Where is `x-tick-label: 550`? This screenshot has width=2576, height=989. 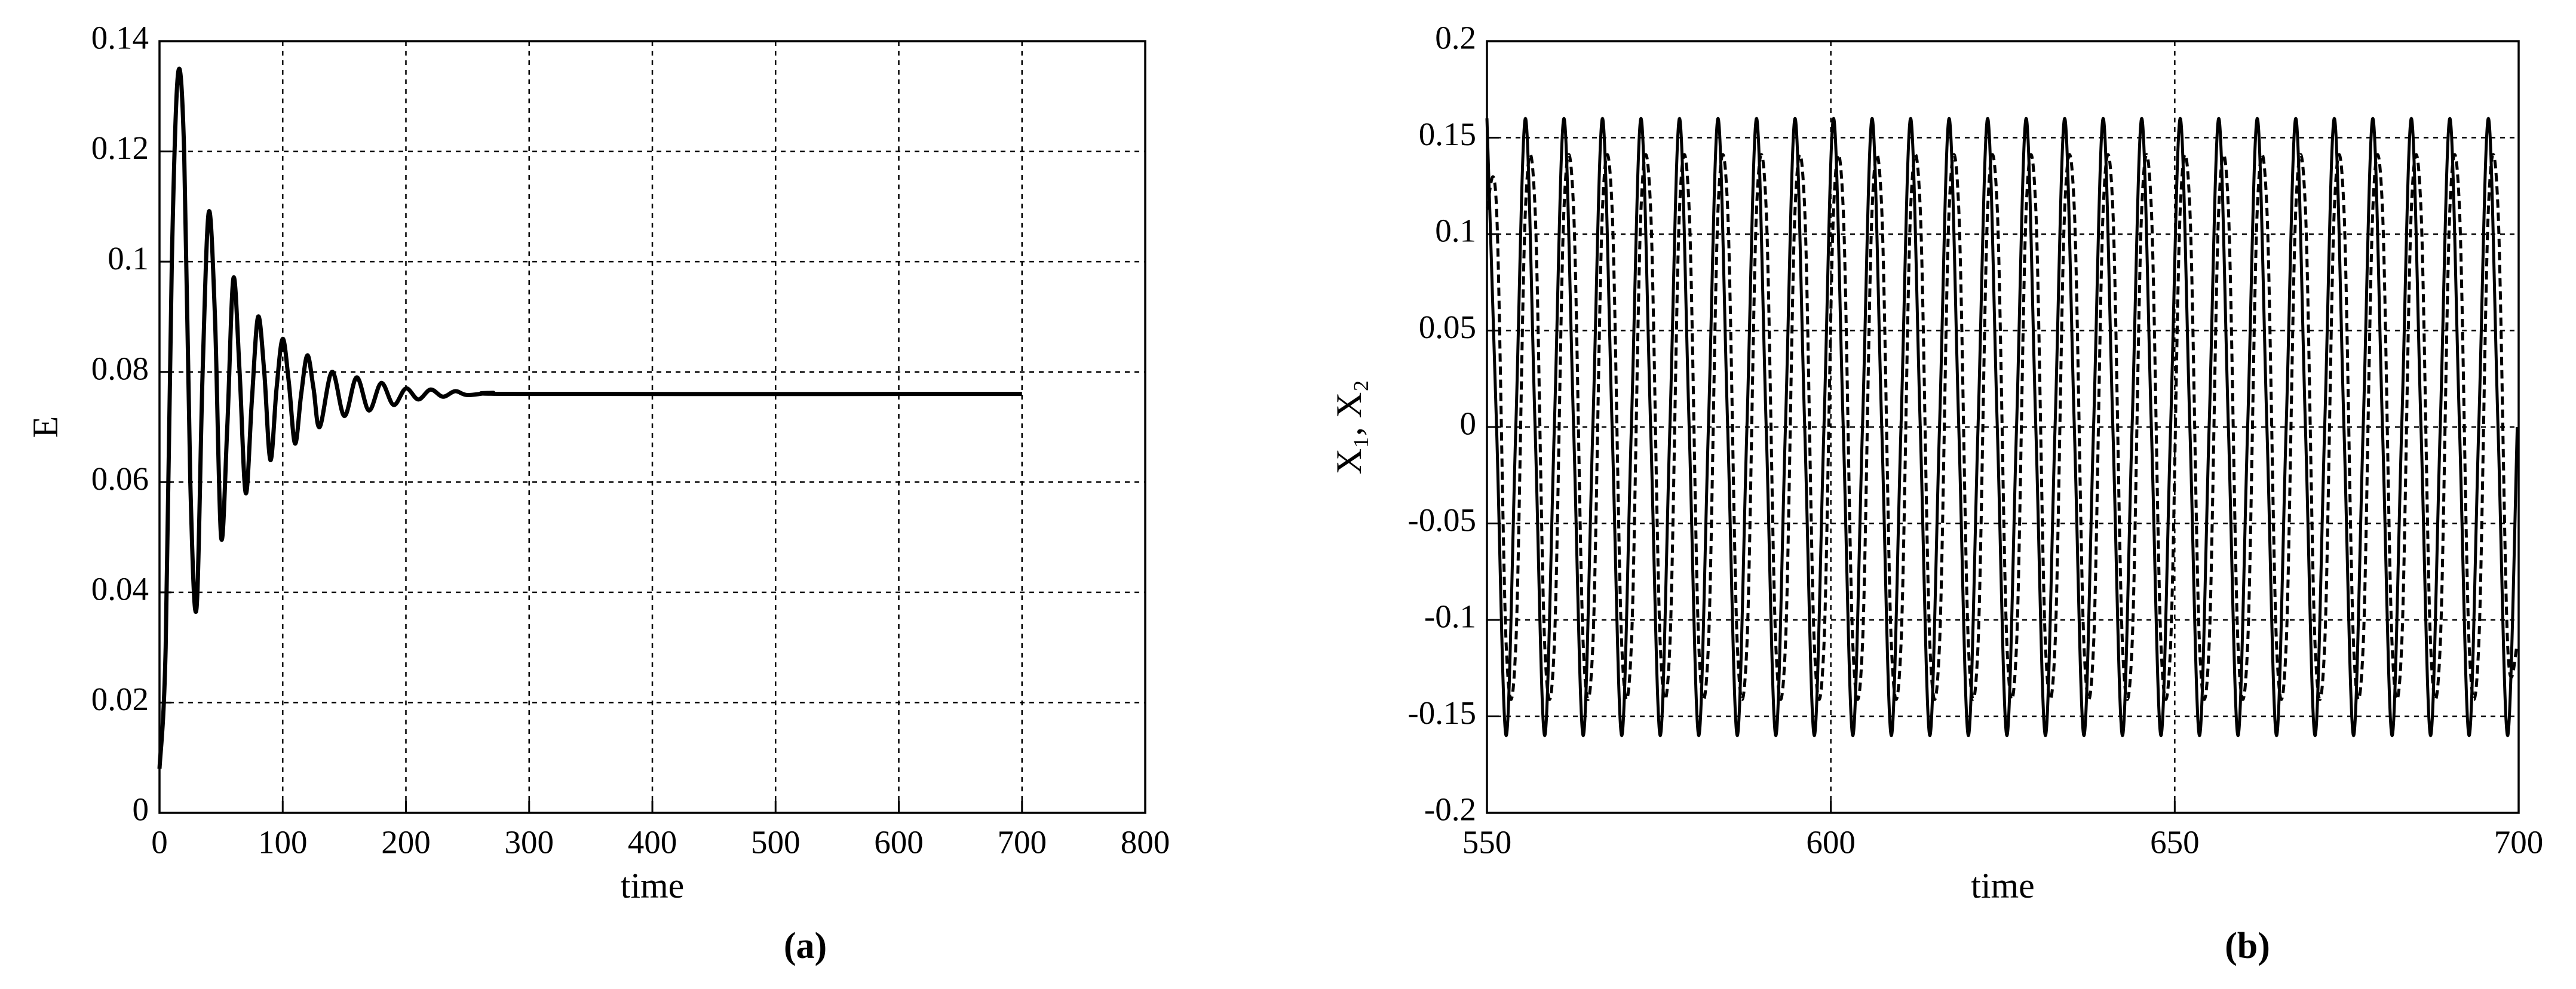 x-tick-label: 550 is located at coordinates (1487, 842).